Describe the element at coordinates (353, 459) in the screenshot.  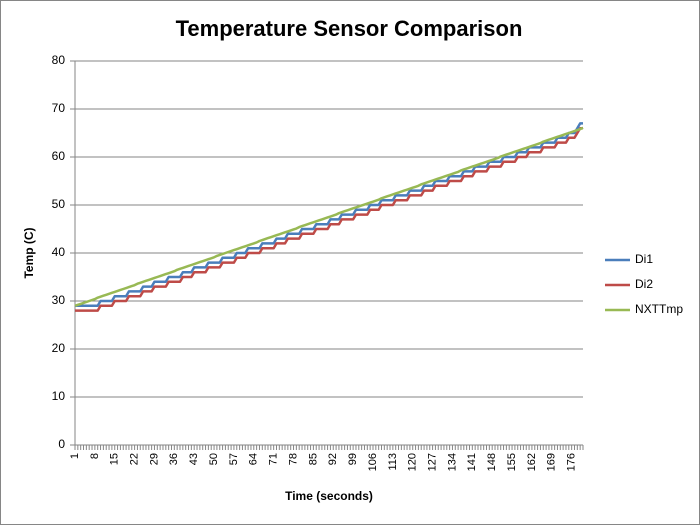
I see `x-tick-label: 99` at that location.